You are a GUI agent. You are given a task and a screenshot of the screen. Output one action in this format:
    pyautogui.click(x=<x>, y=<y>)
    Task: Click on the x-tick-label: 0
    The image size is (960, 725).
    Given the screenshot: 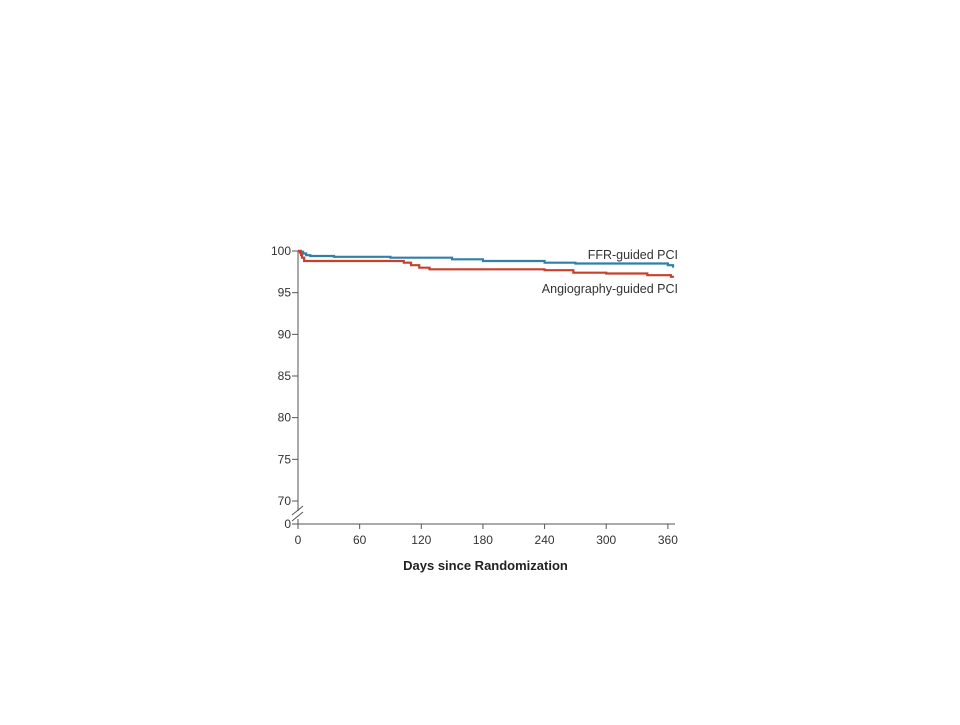 What is the action you would take?
    pyautogui.click(x=298, y=540)
    